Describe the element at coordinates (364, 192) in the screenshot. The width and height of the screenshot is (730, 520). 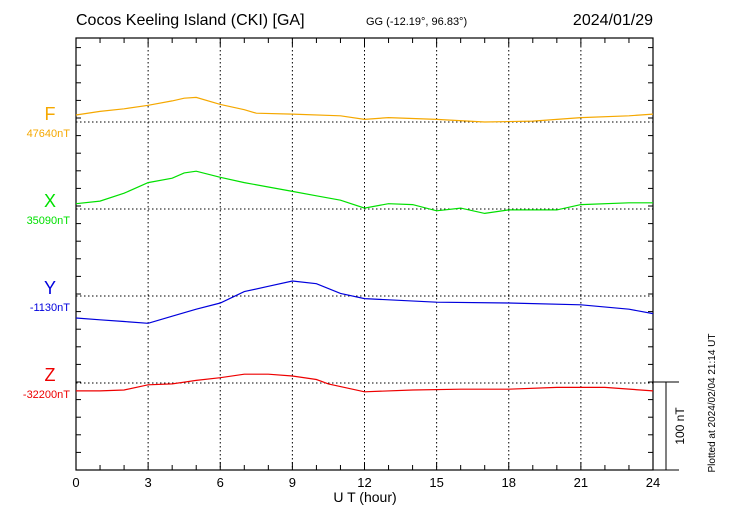
I see `series-line-X` at that location.